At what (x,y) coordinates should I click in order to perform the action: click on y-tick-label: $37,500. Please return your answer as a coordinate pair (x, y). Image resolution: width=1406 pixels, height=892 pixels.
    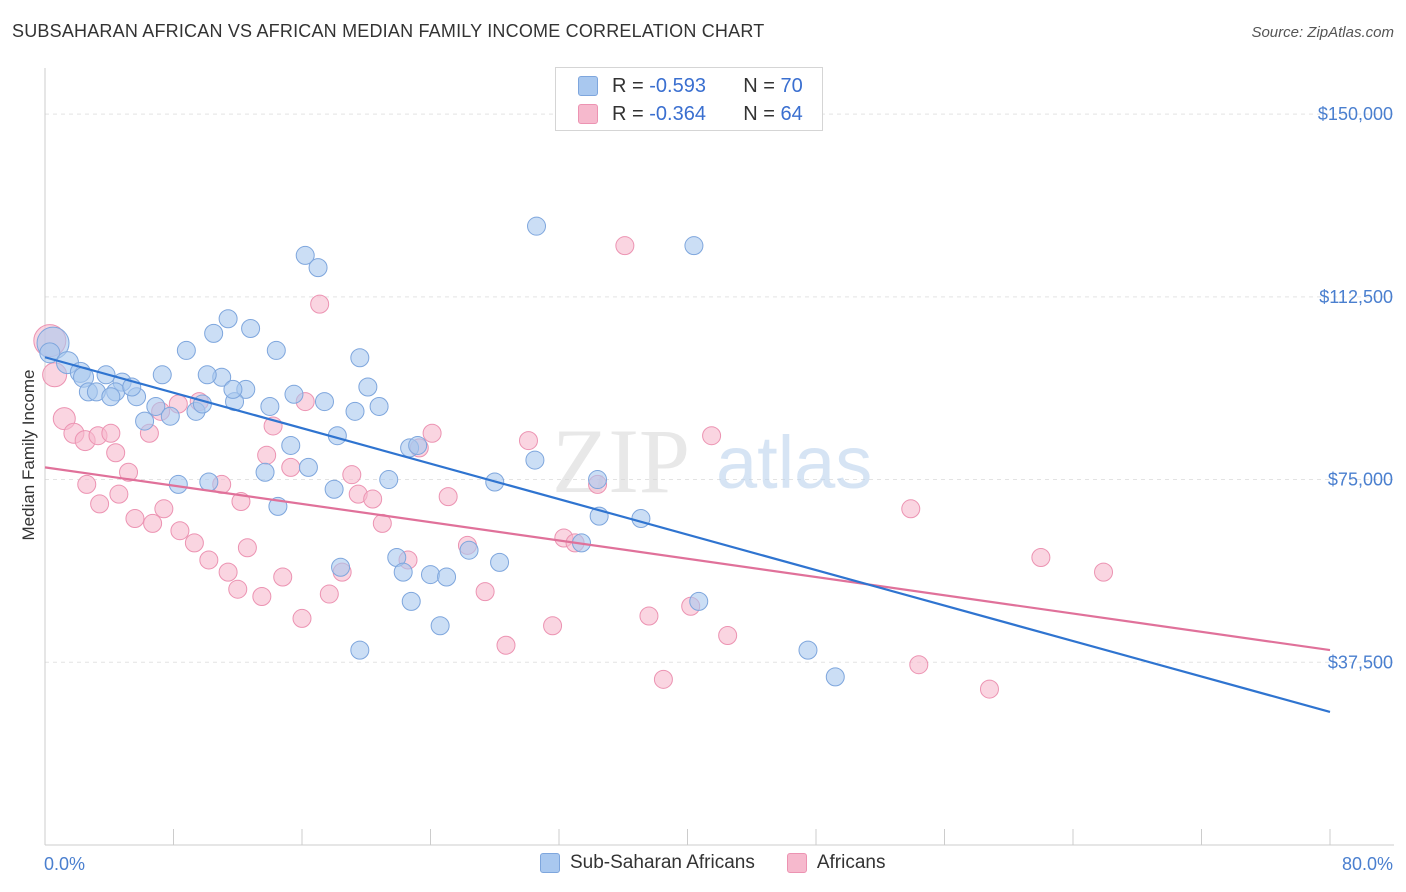
    Looking at the image, I should click on (1360, 662).